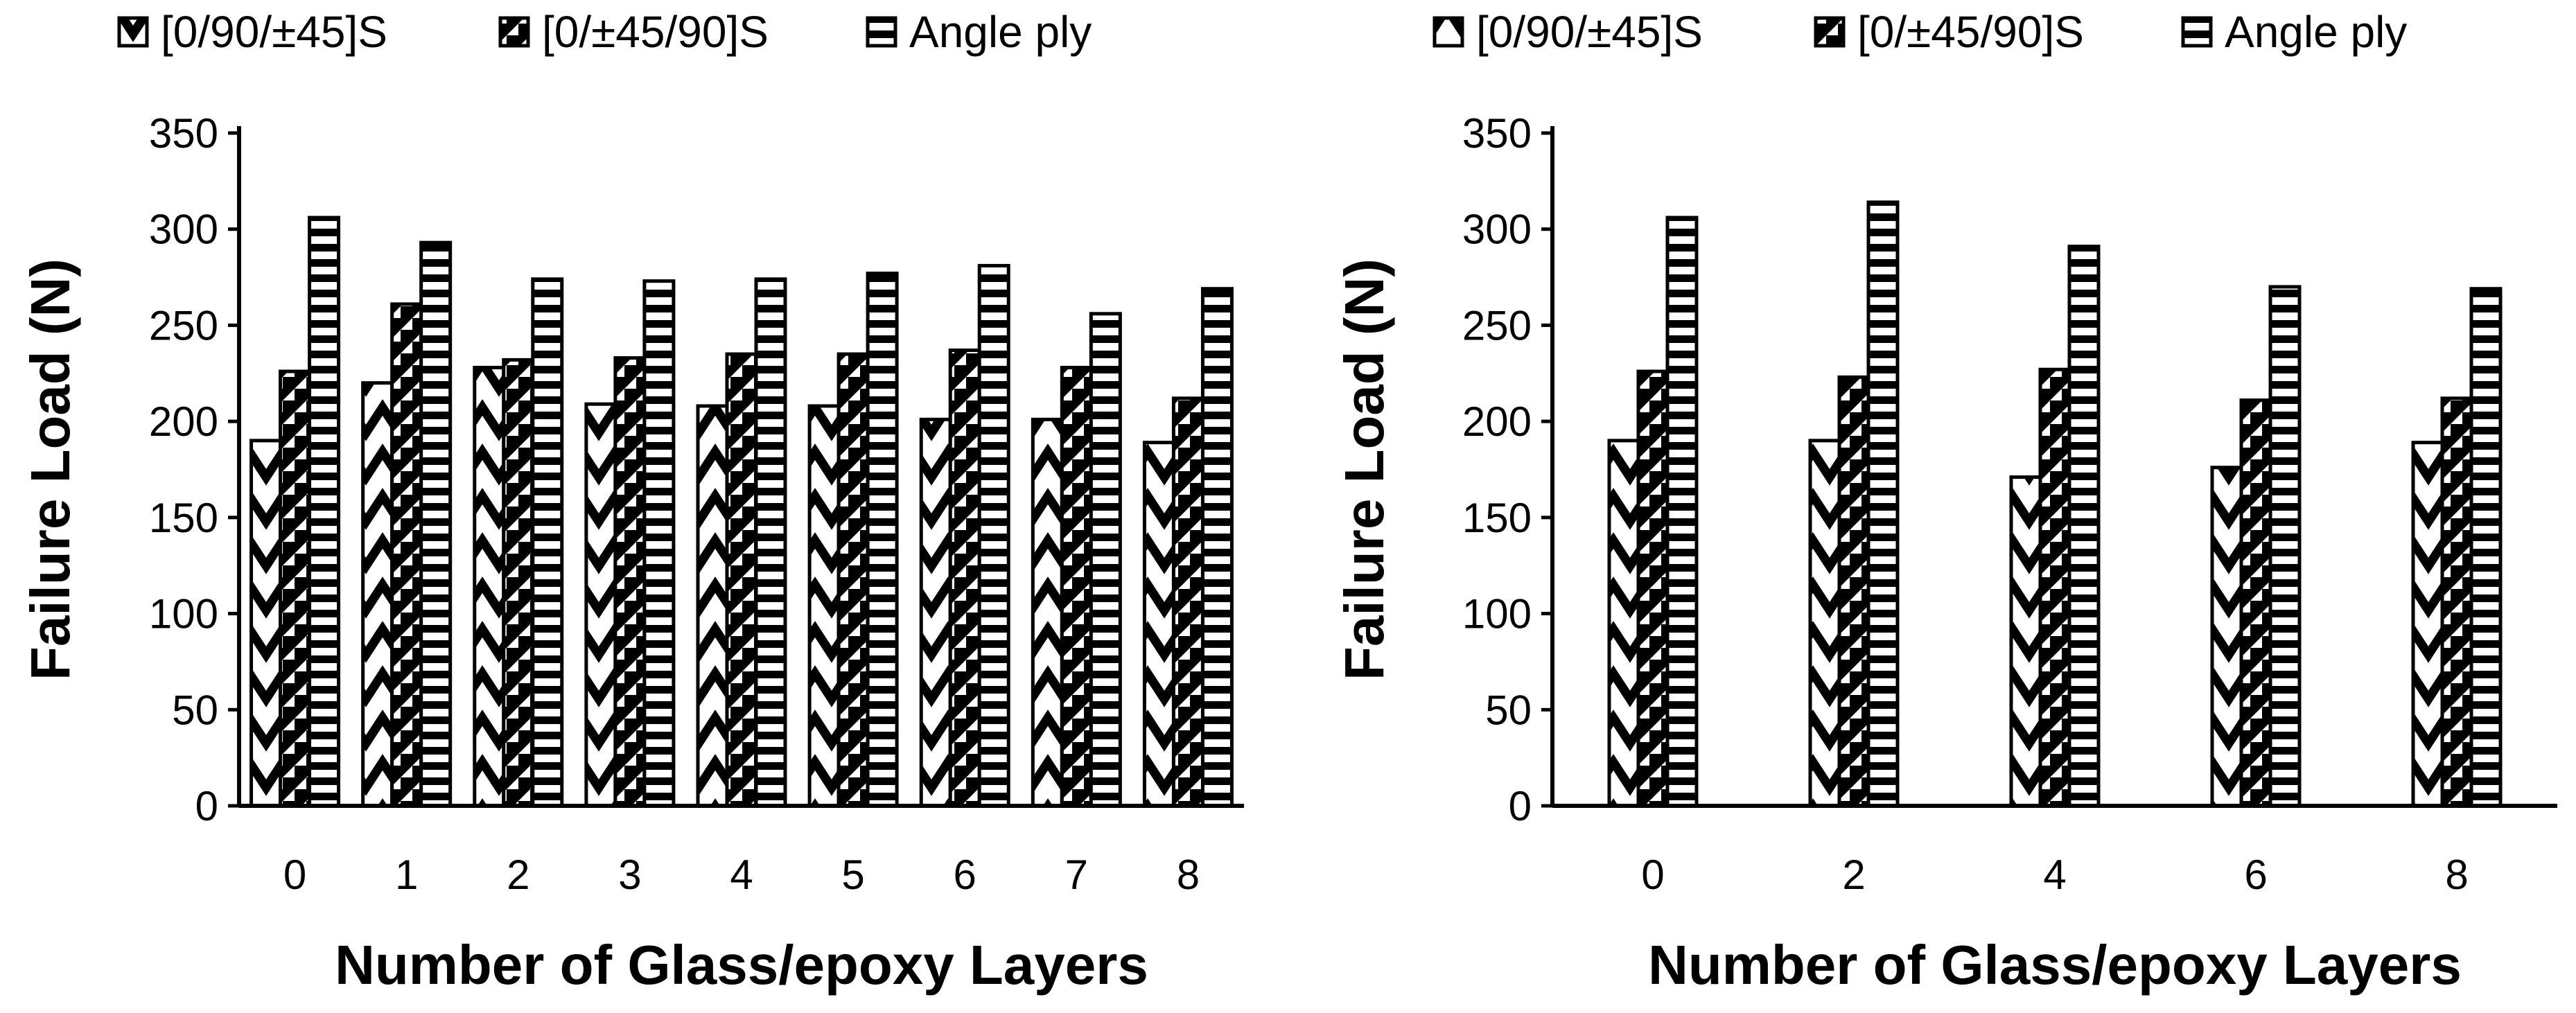 This screenshot has width=2576, height=1013. I want to click on x-tick-label: 1, so click(406, 875).